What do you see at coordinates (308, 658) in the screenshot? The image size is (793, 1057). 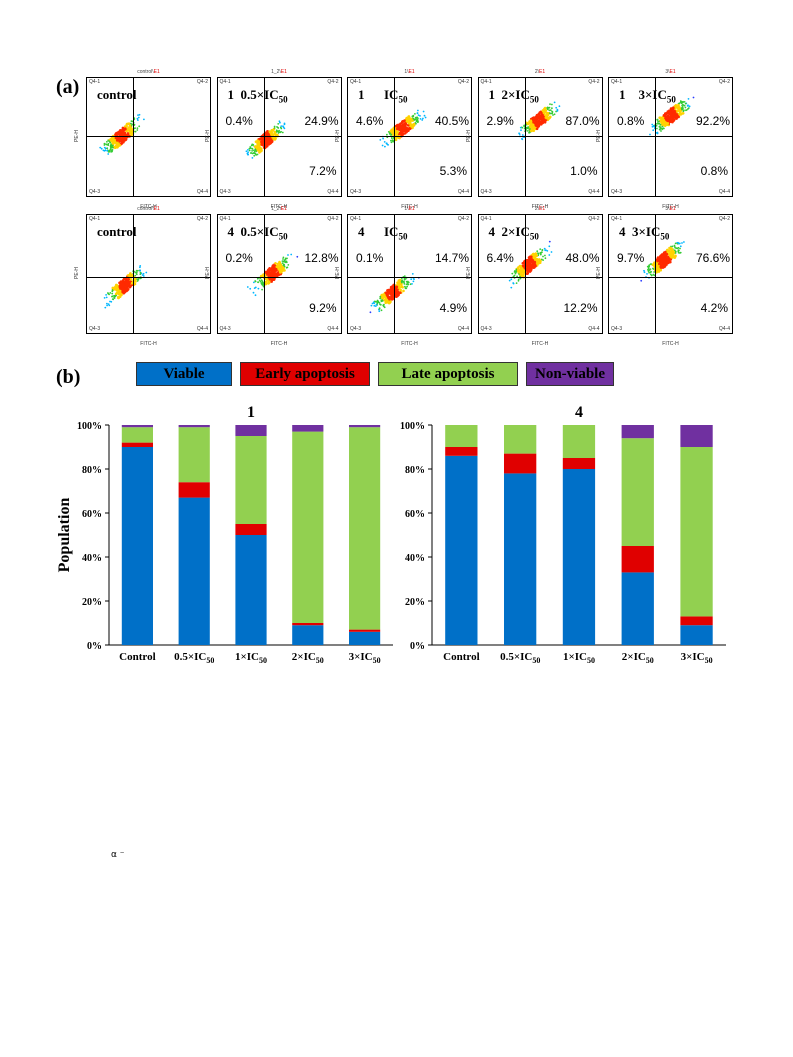 I see `x-tick-label: 2×IC50` at bounding box center [308, 658].